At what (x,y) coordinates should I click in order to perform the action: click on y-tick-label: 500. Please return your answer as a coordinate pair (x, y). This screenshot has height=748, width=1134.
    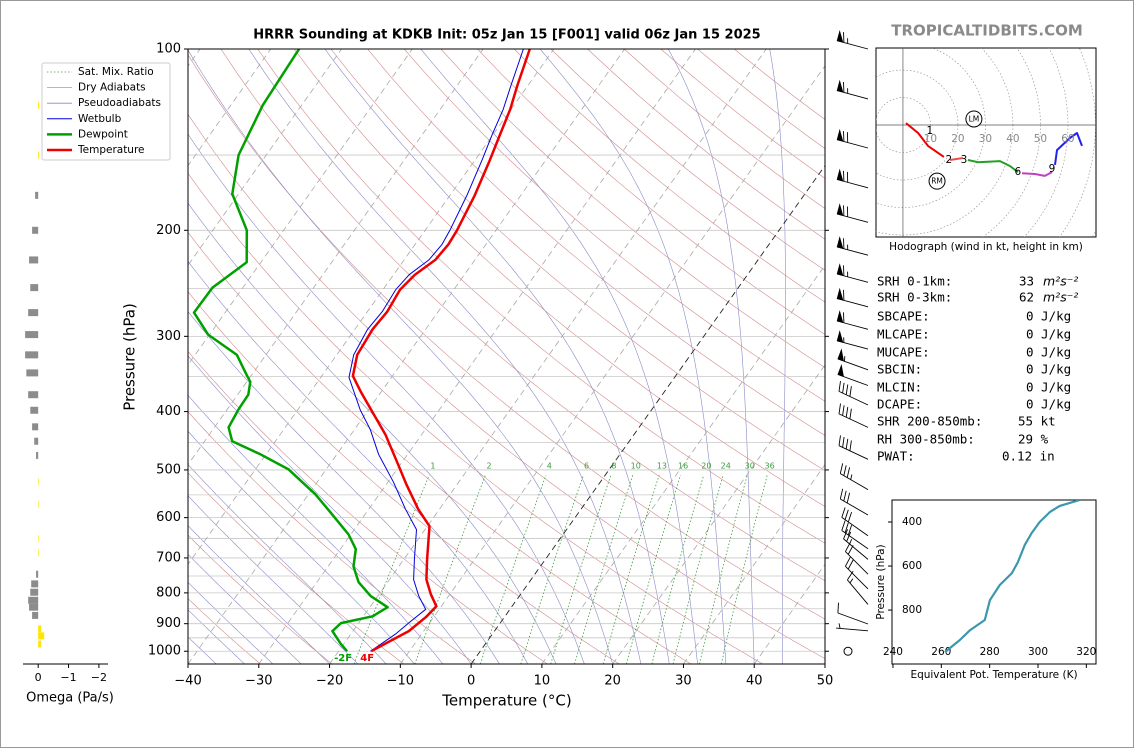
    Looking at the image, I should click on (168, 469).